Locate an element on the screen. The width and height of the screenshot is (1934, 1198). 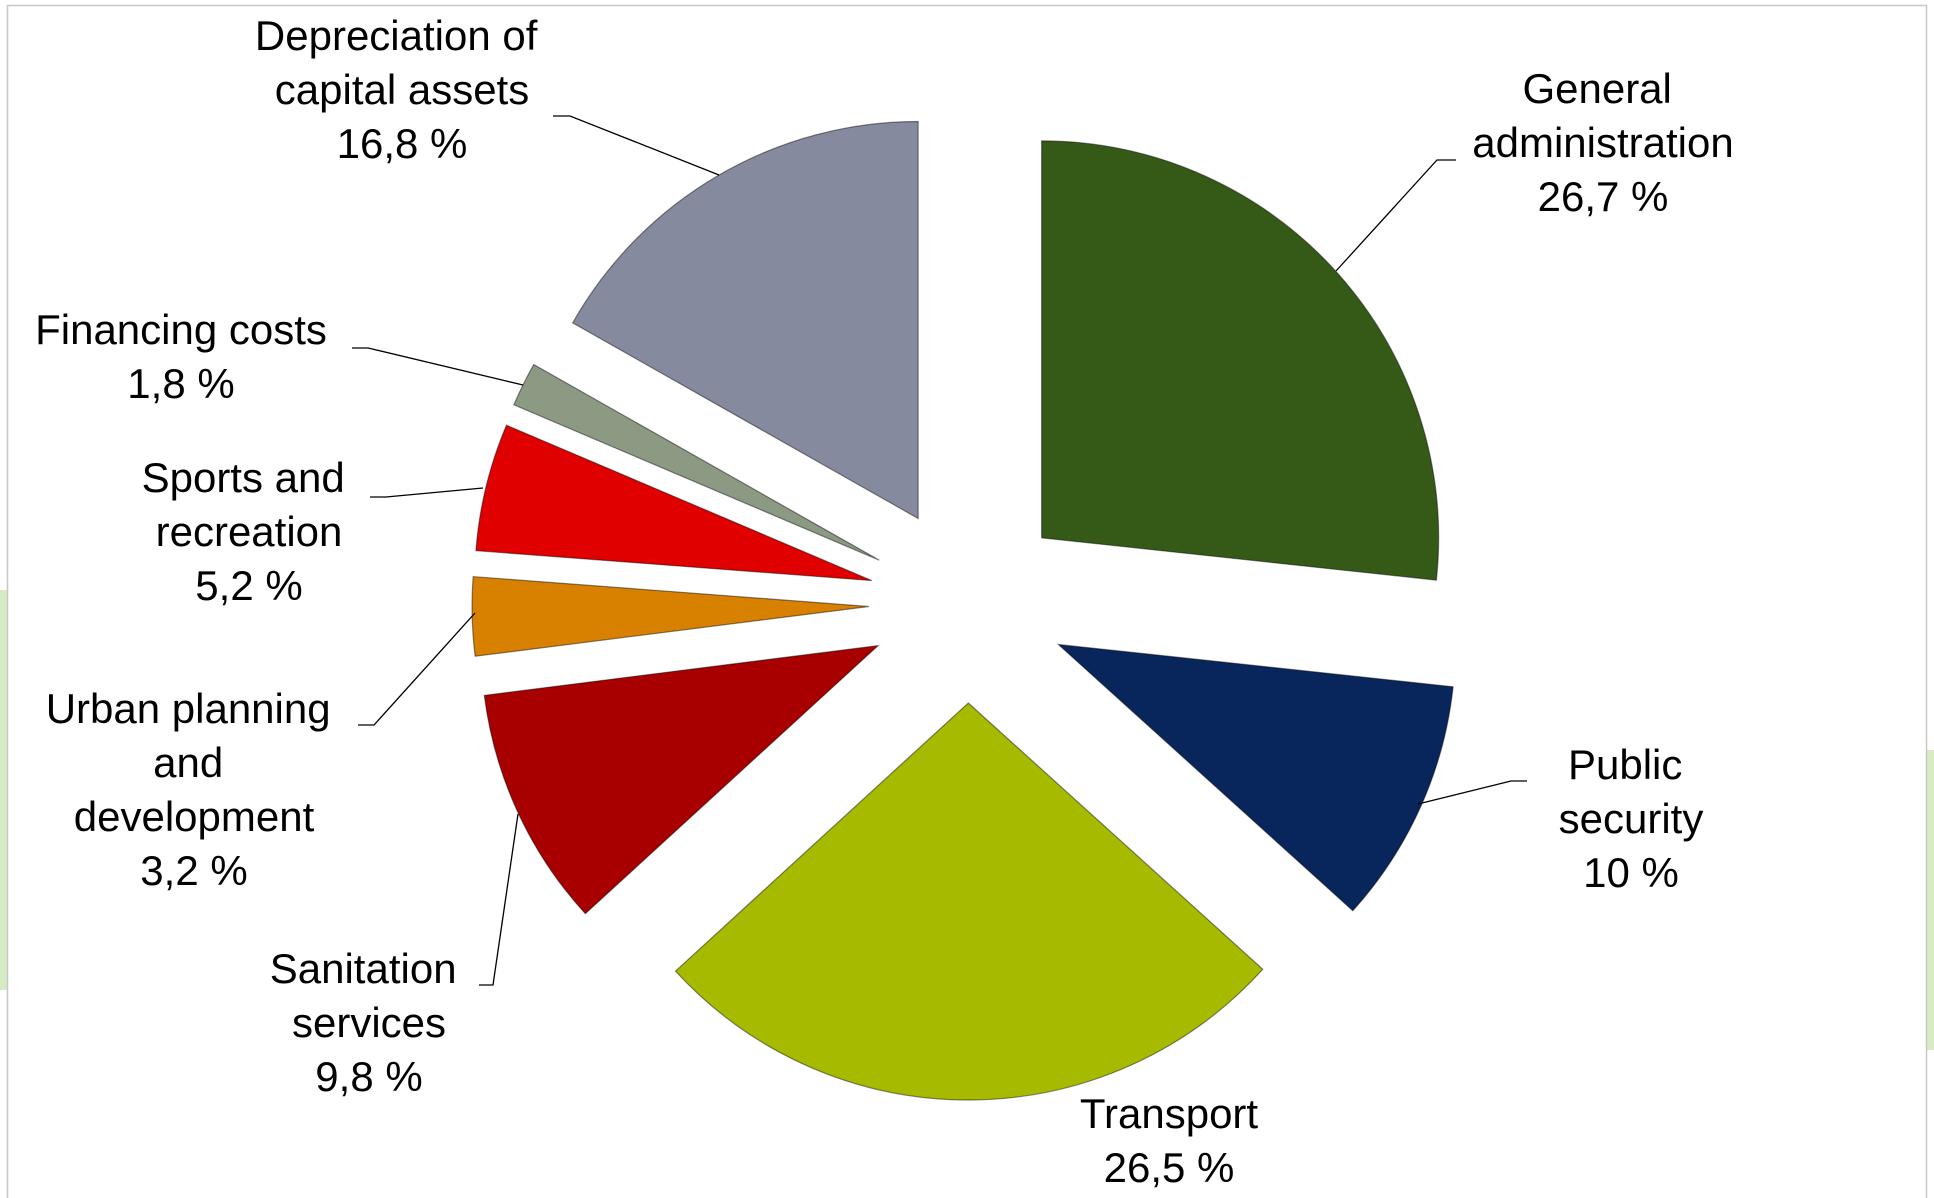
slice-label: Sports and recreation is located at coordinates (249, 504).